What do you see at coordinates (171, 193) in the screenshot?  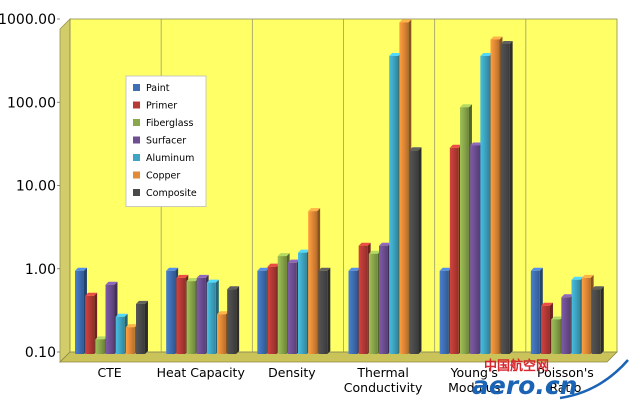 I see `legend-label-composite: Composite` at bounding box center [171, 193].